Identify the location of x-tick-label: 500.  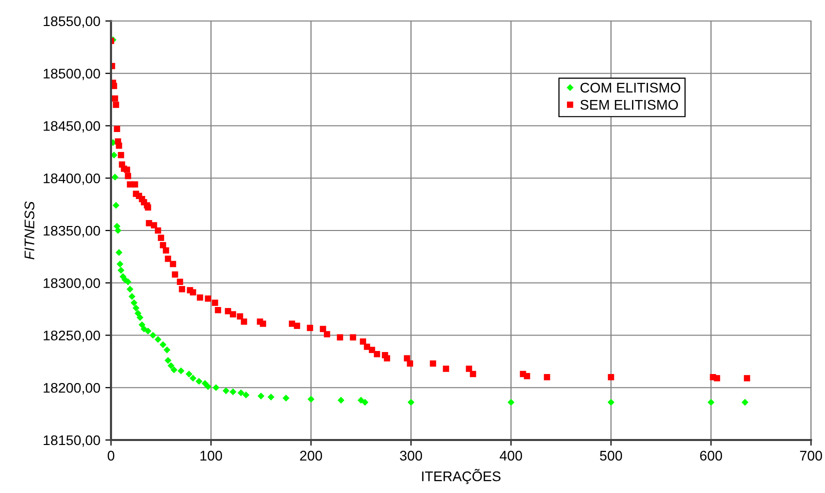
(611, 455).